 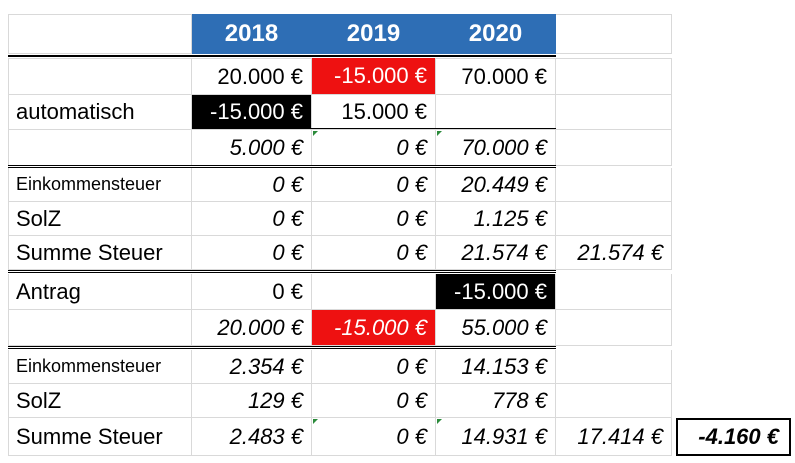 What do you see at coordinates (496, 34) in the screenshot?
I see `header-2020: 2020` at bounding box center [496, 34].